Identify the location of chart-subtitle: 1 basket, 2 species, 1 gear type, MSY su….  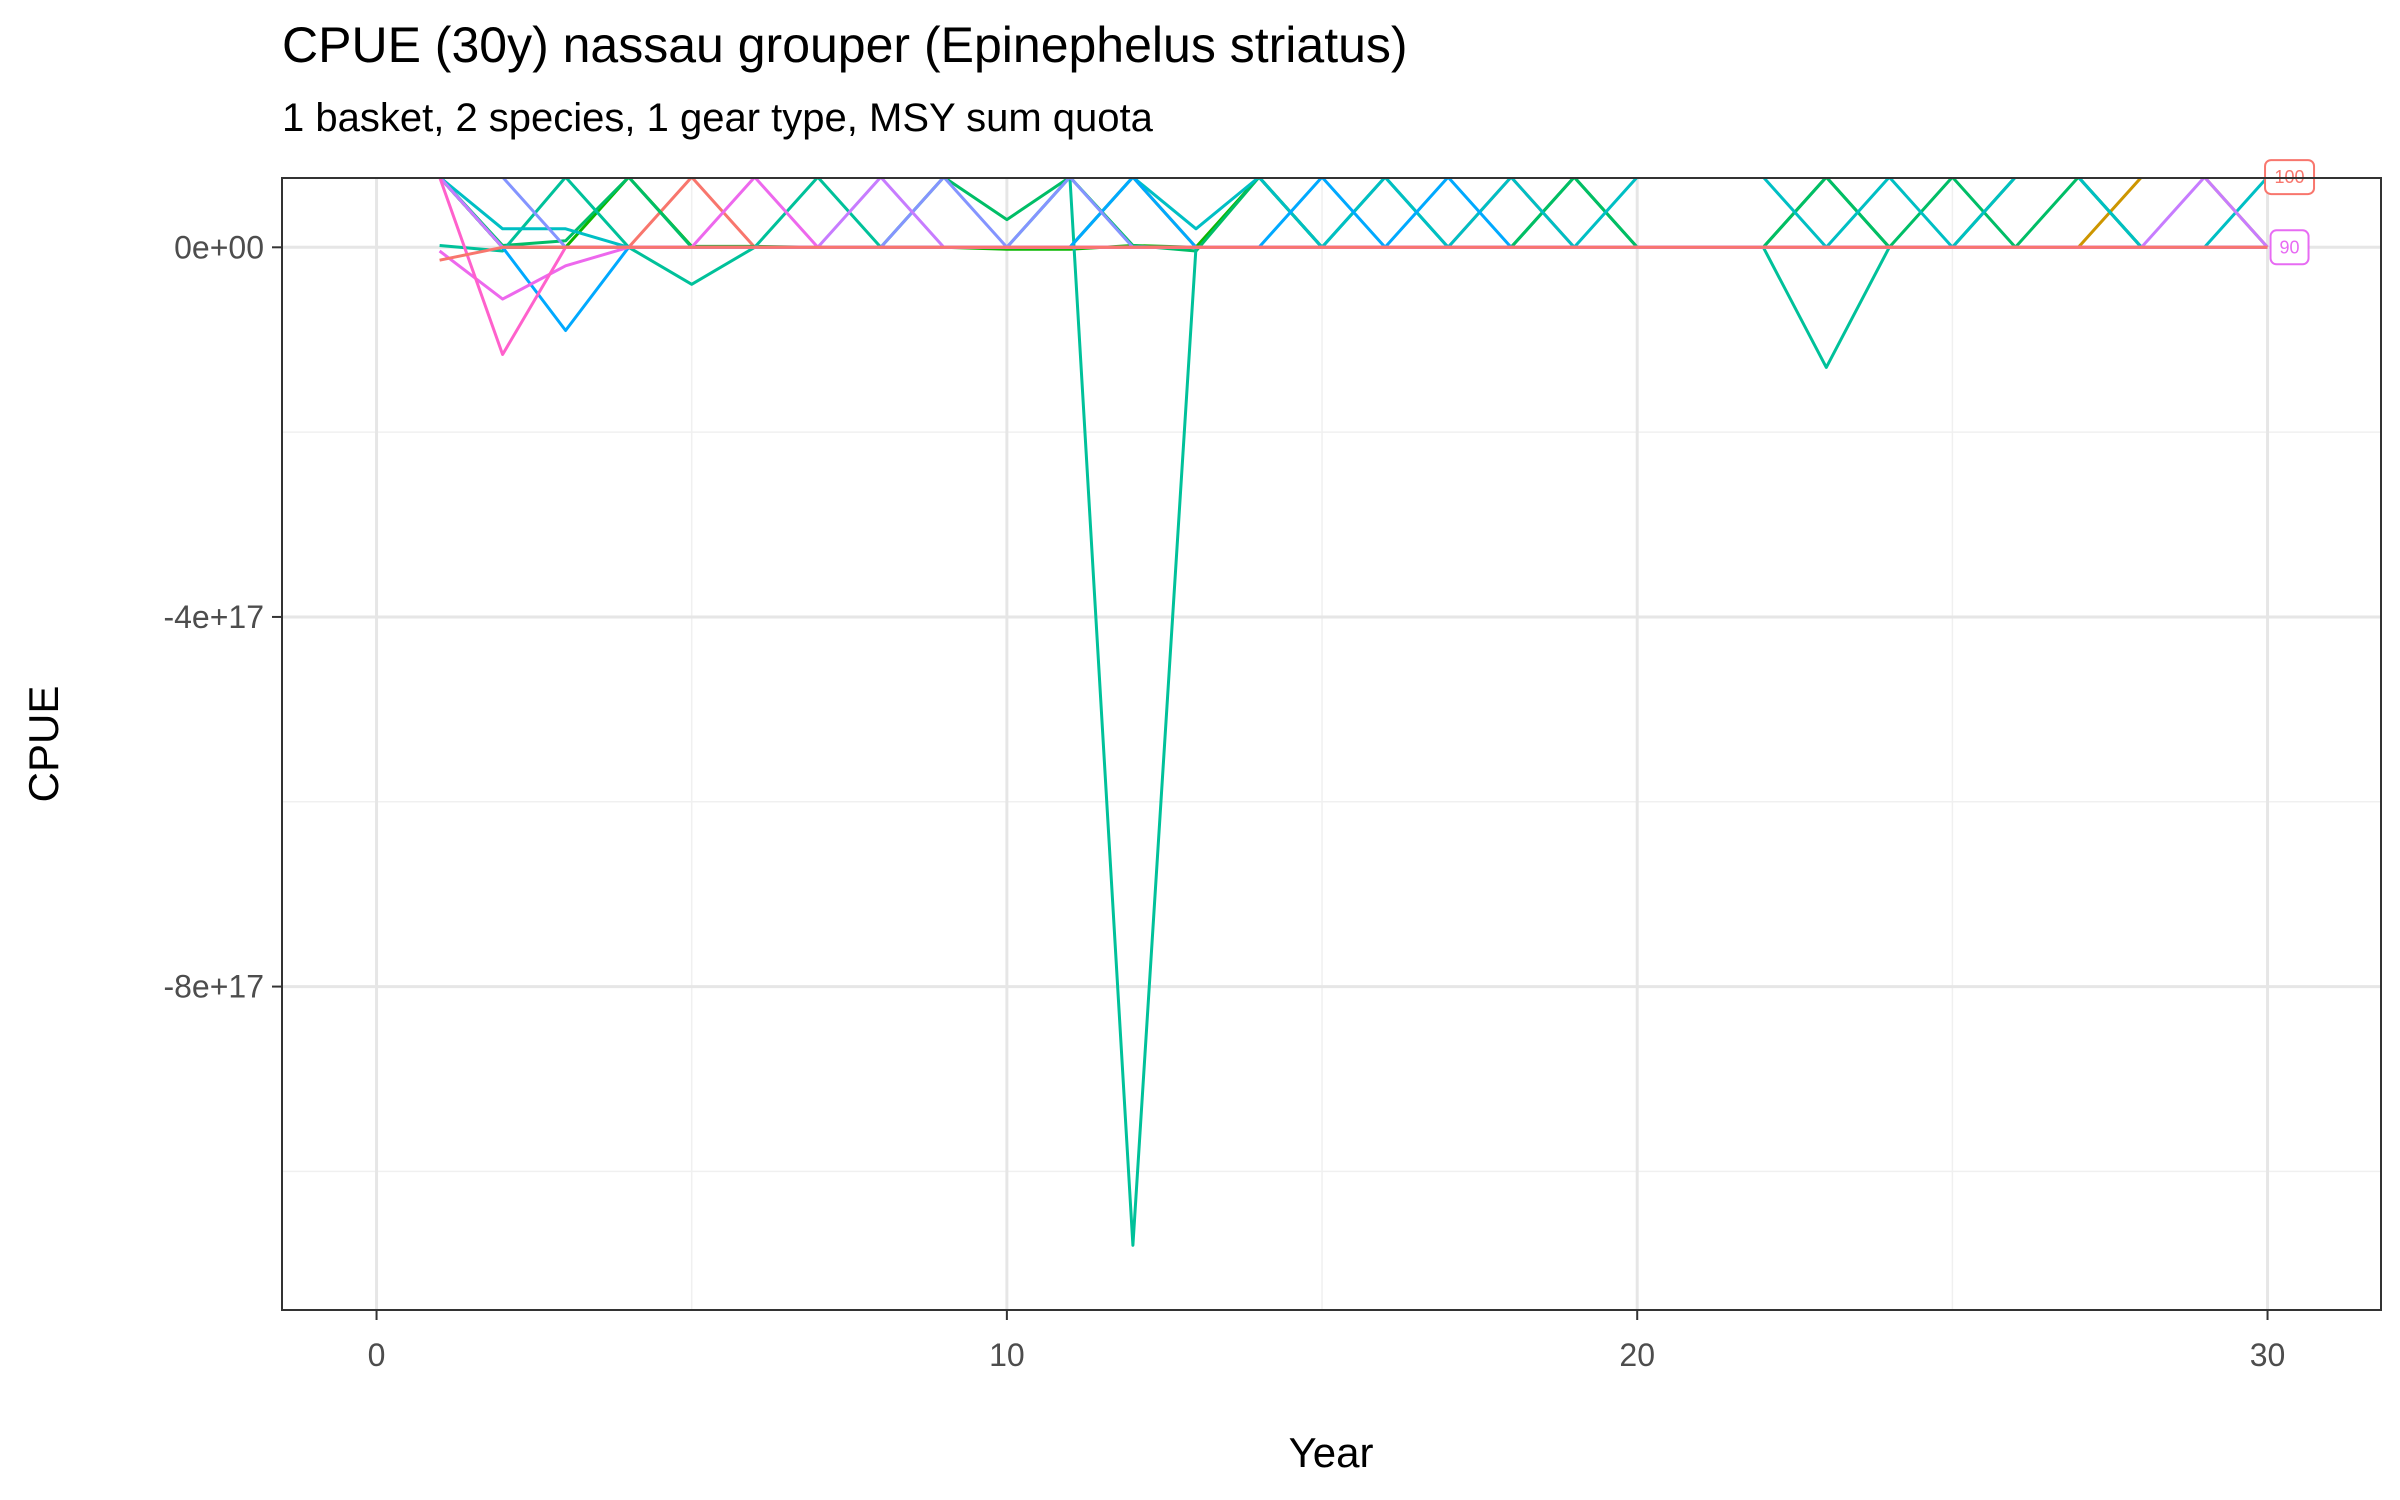
(717, 118).